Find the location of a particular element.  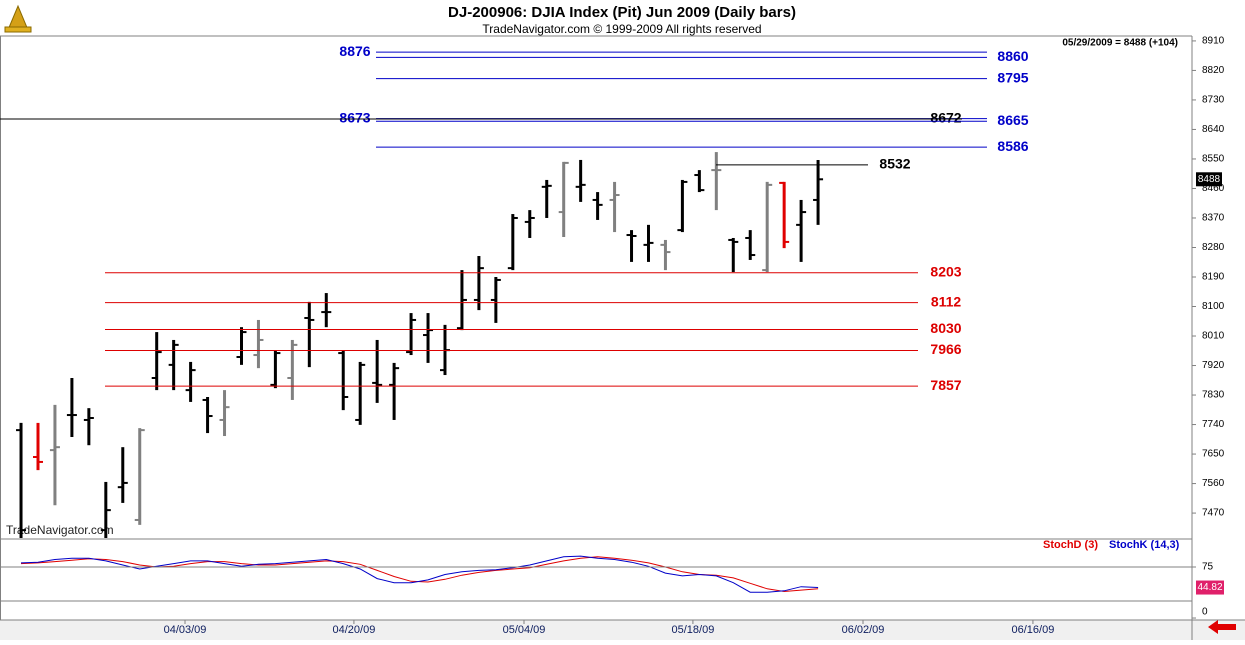

y-tick-label: 8010 is located at coordinates (1213, 336).